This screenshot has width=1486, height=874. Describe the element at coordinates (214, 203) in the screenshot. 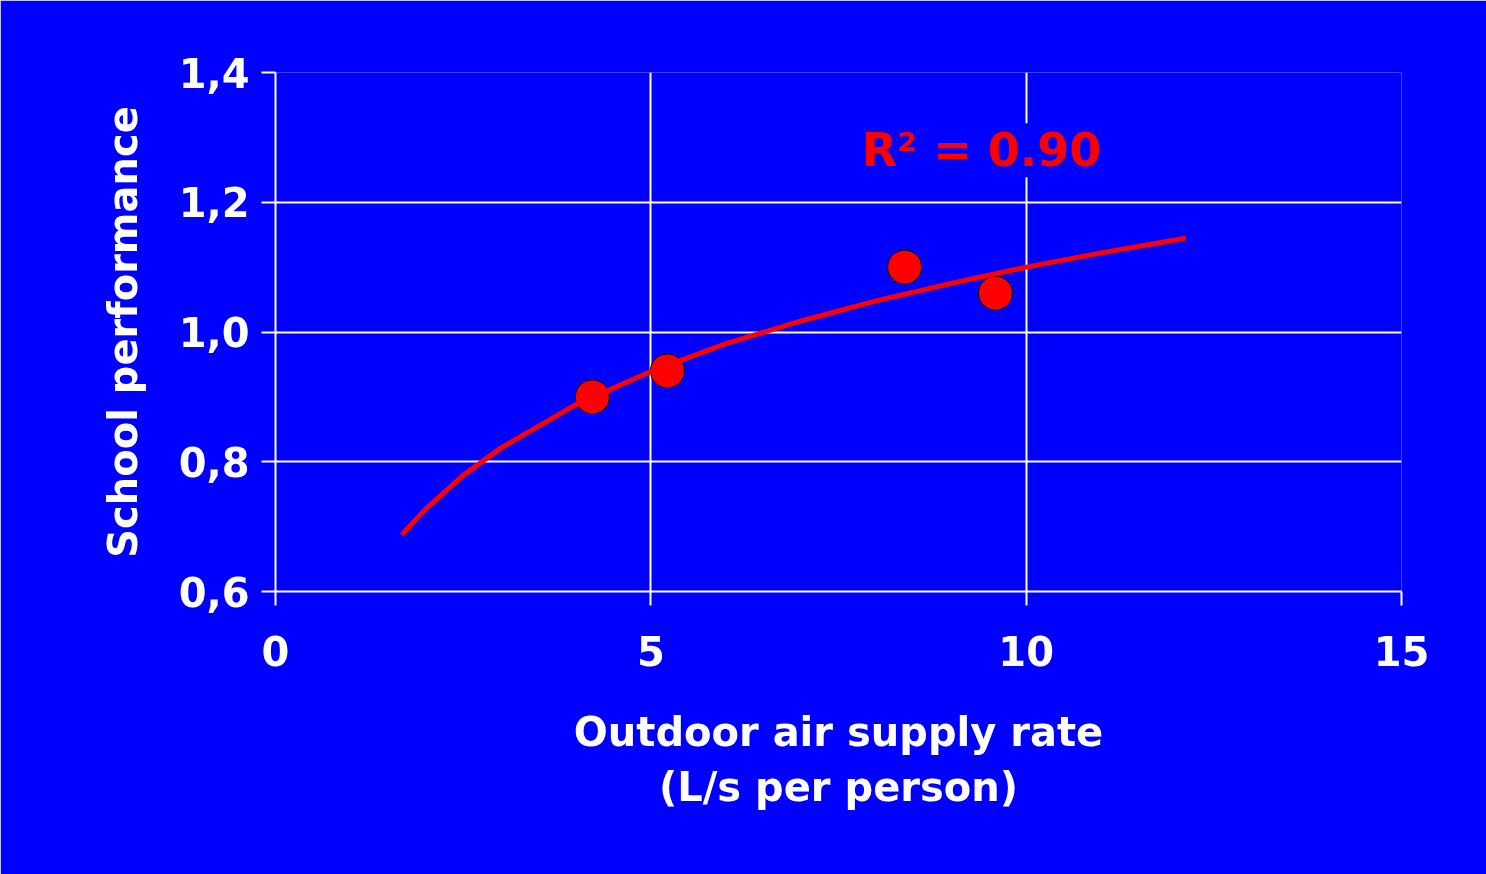

I see `y-tick-label: 1,2` at that location.